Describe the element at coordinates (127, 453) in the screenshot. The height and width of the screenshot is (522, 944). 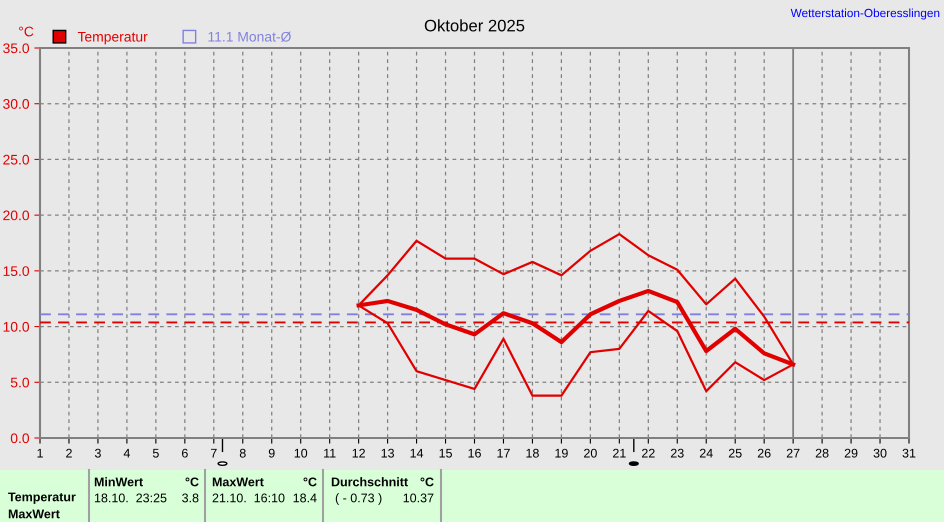
I see `x-tick-label: 4` at that location.